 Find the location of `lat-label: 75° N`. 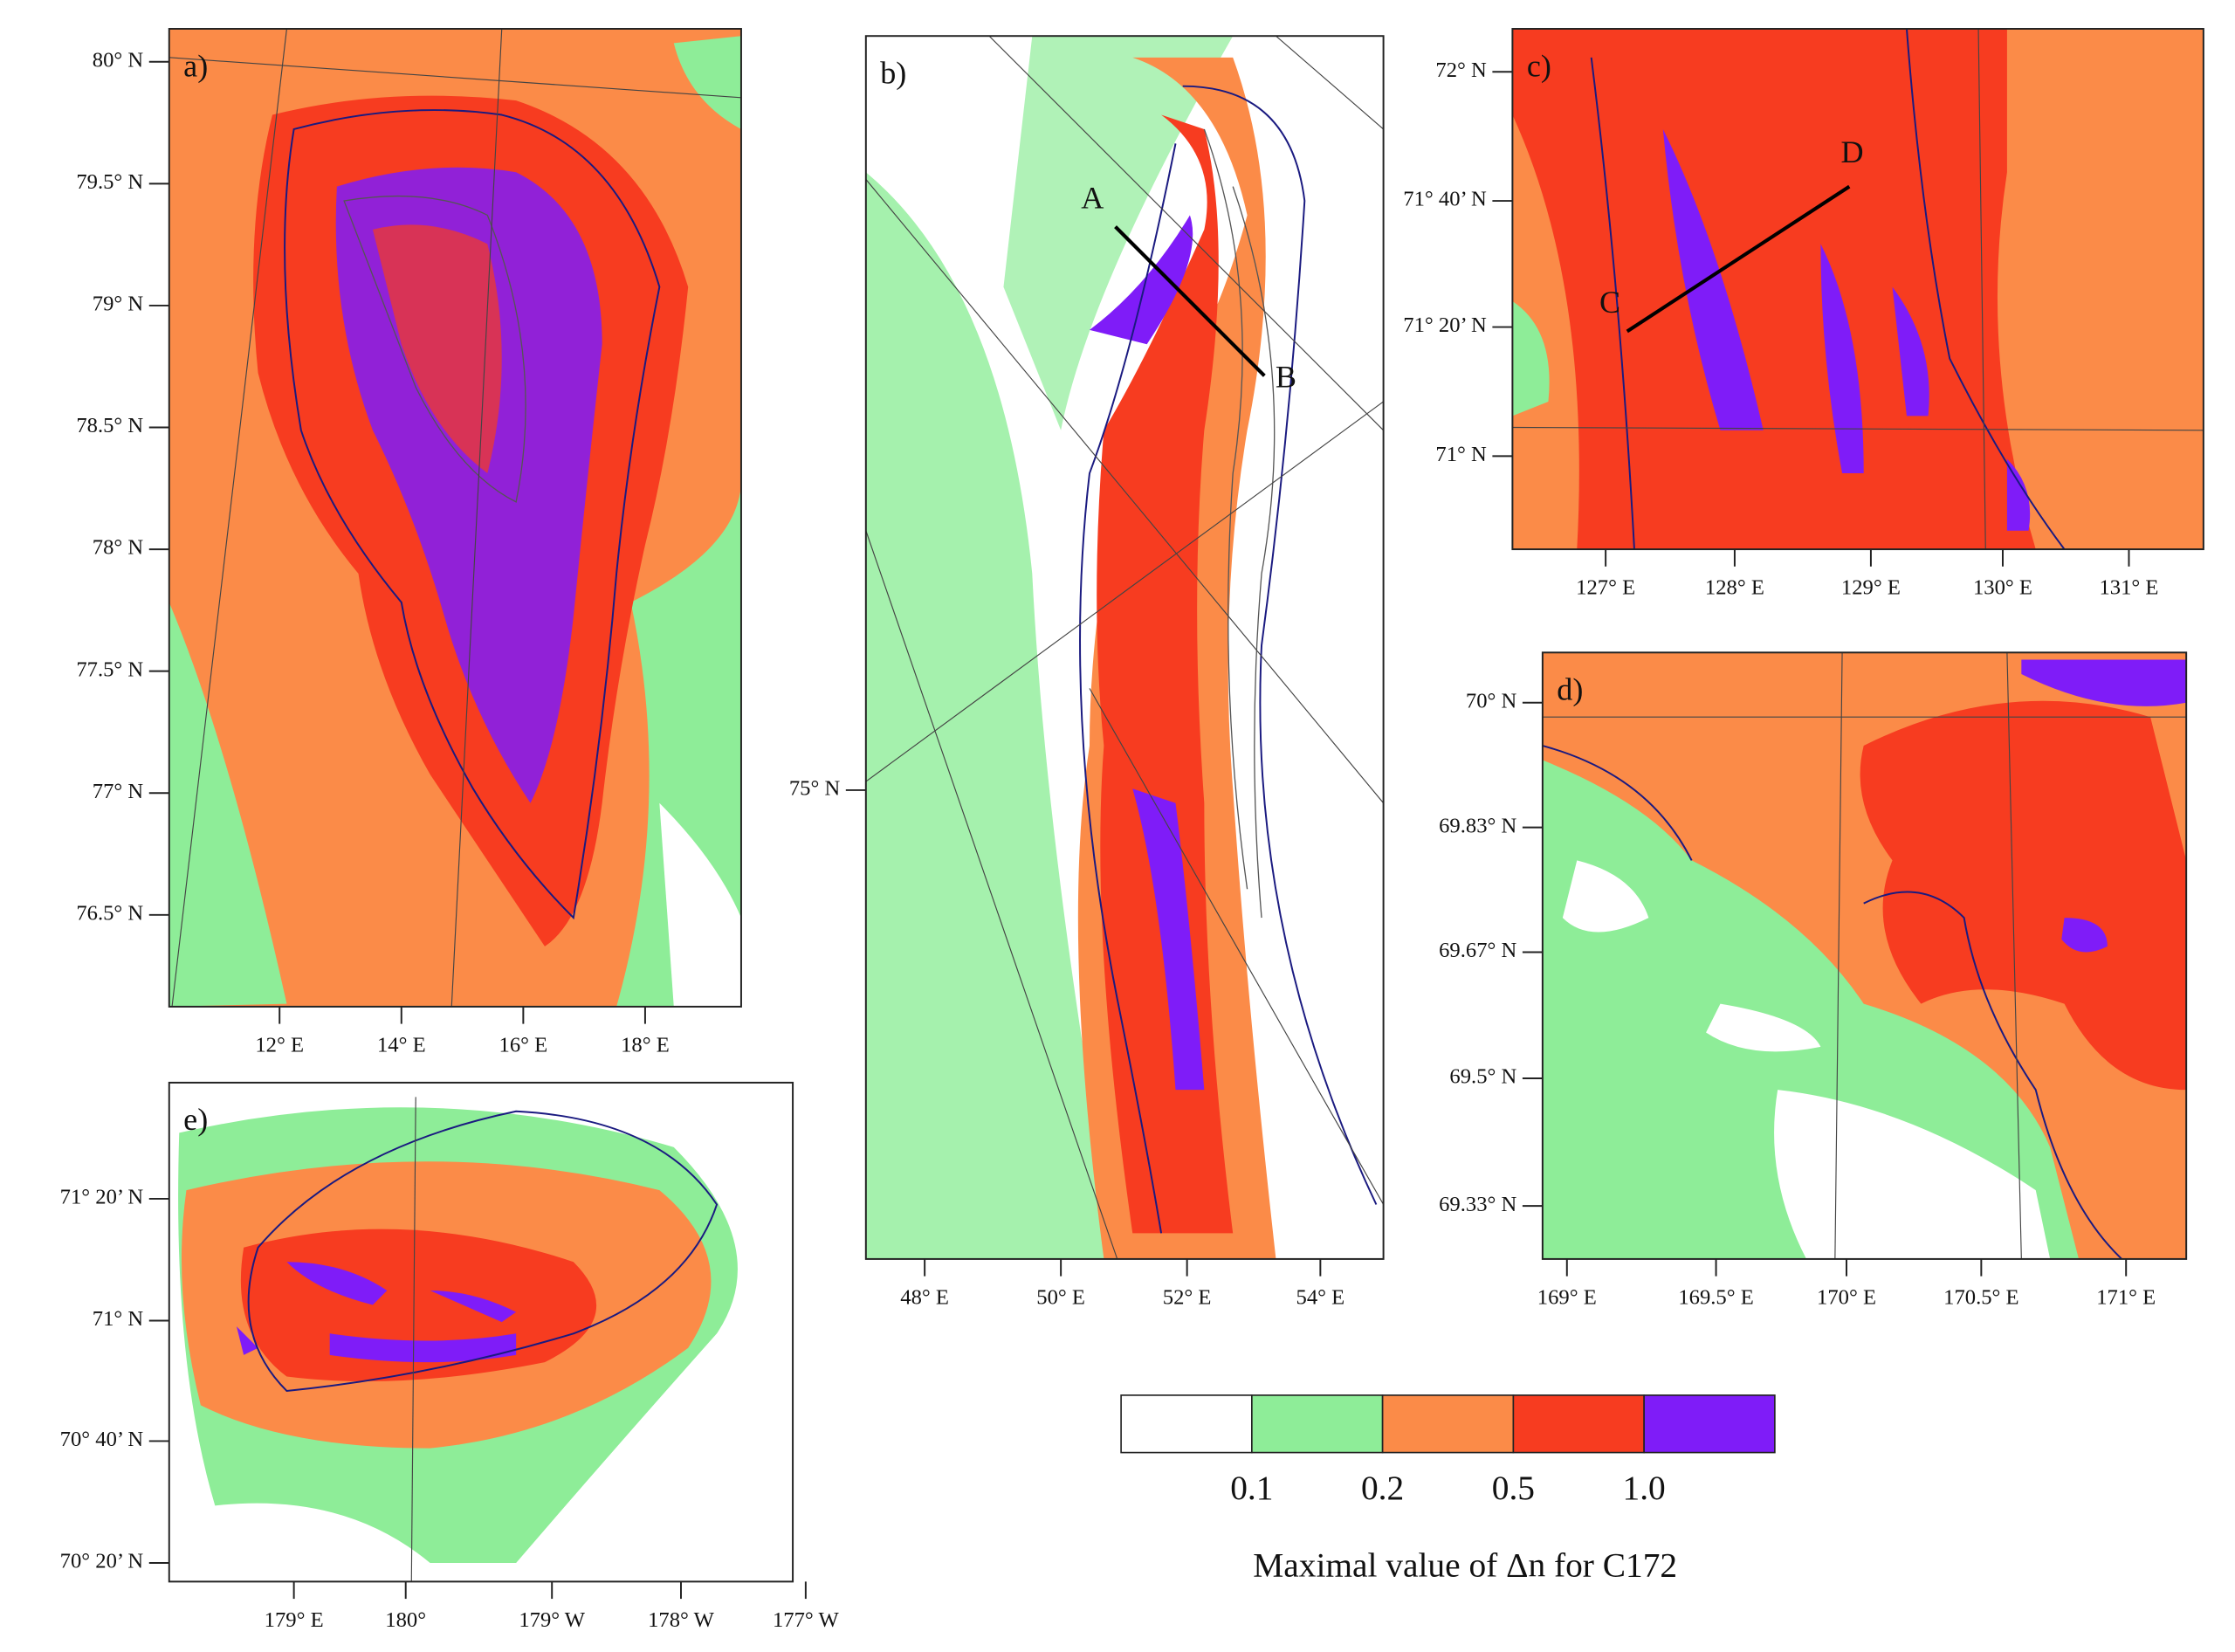

lat-label: 75° N is located at coordinates (815, 789).